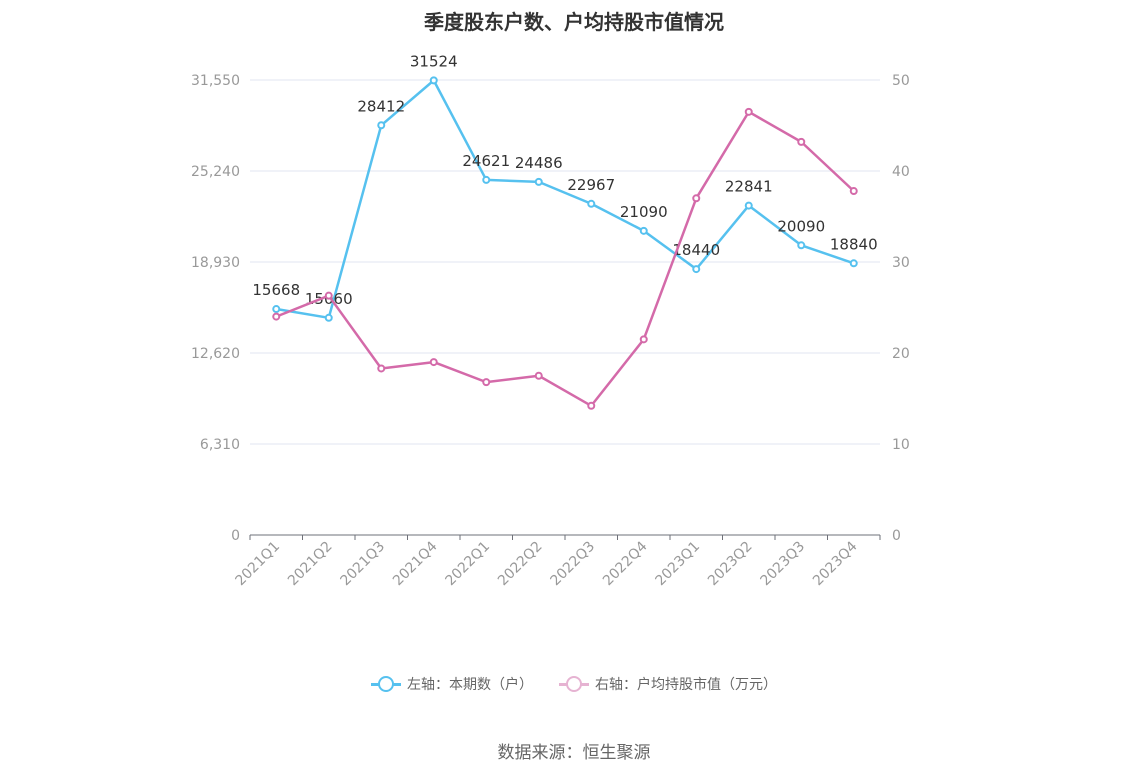 This screenshot has height=776, width=1148. What do you see at coordinates (801, 226) in the screenshot?
I see `households-data-label: 20090` at bounding box center [801, 226].